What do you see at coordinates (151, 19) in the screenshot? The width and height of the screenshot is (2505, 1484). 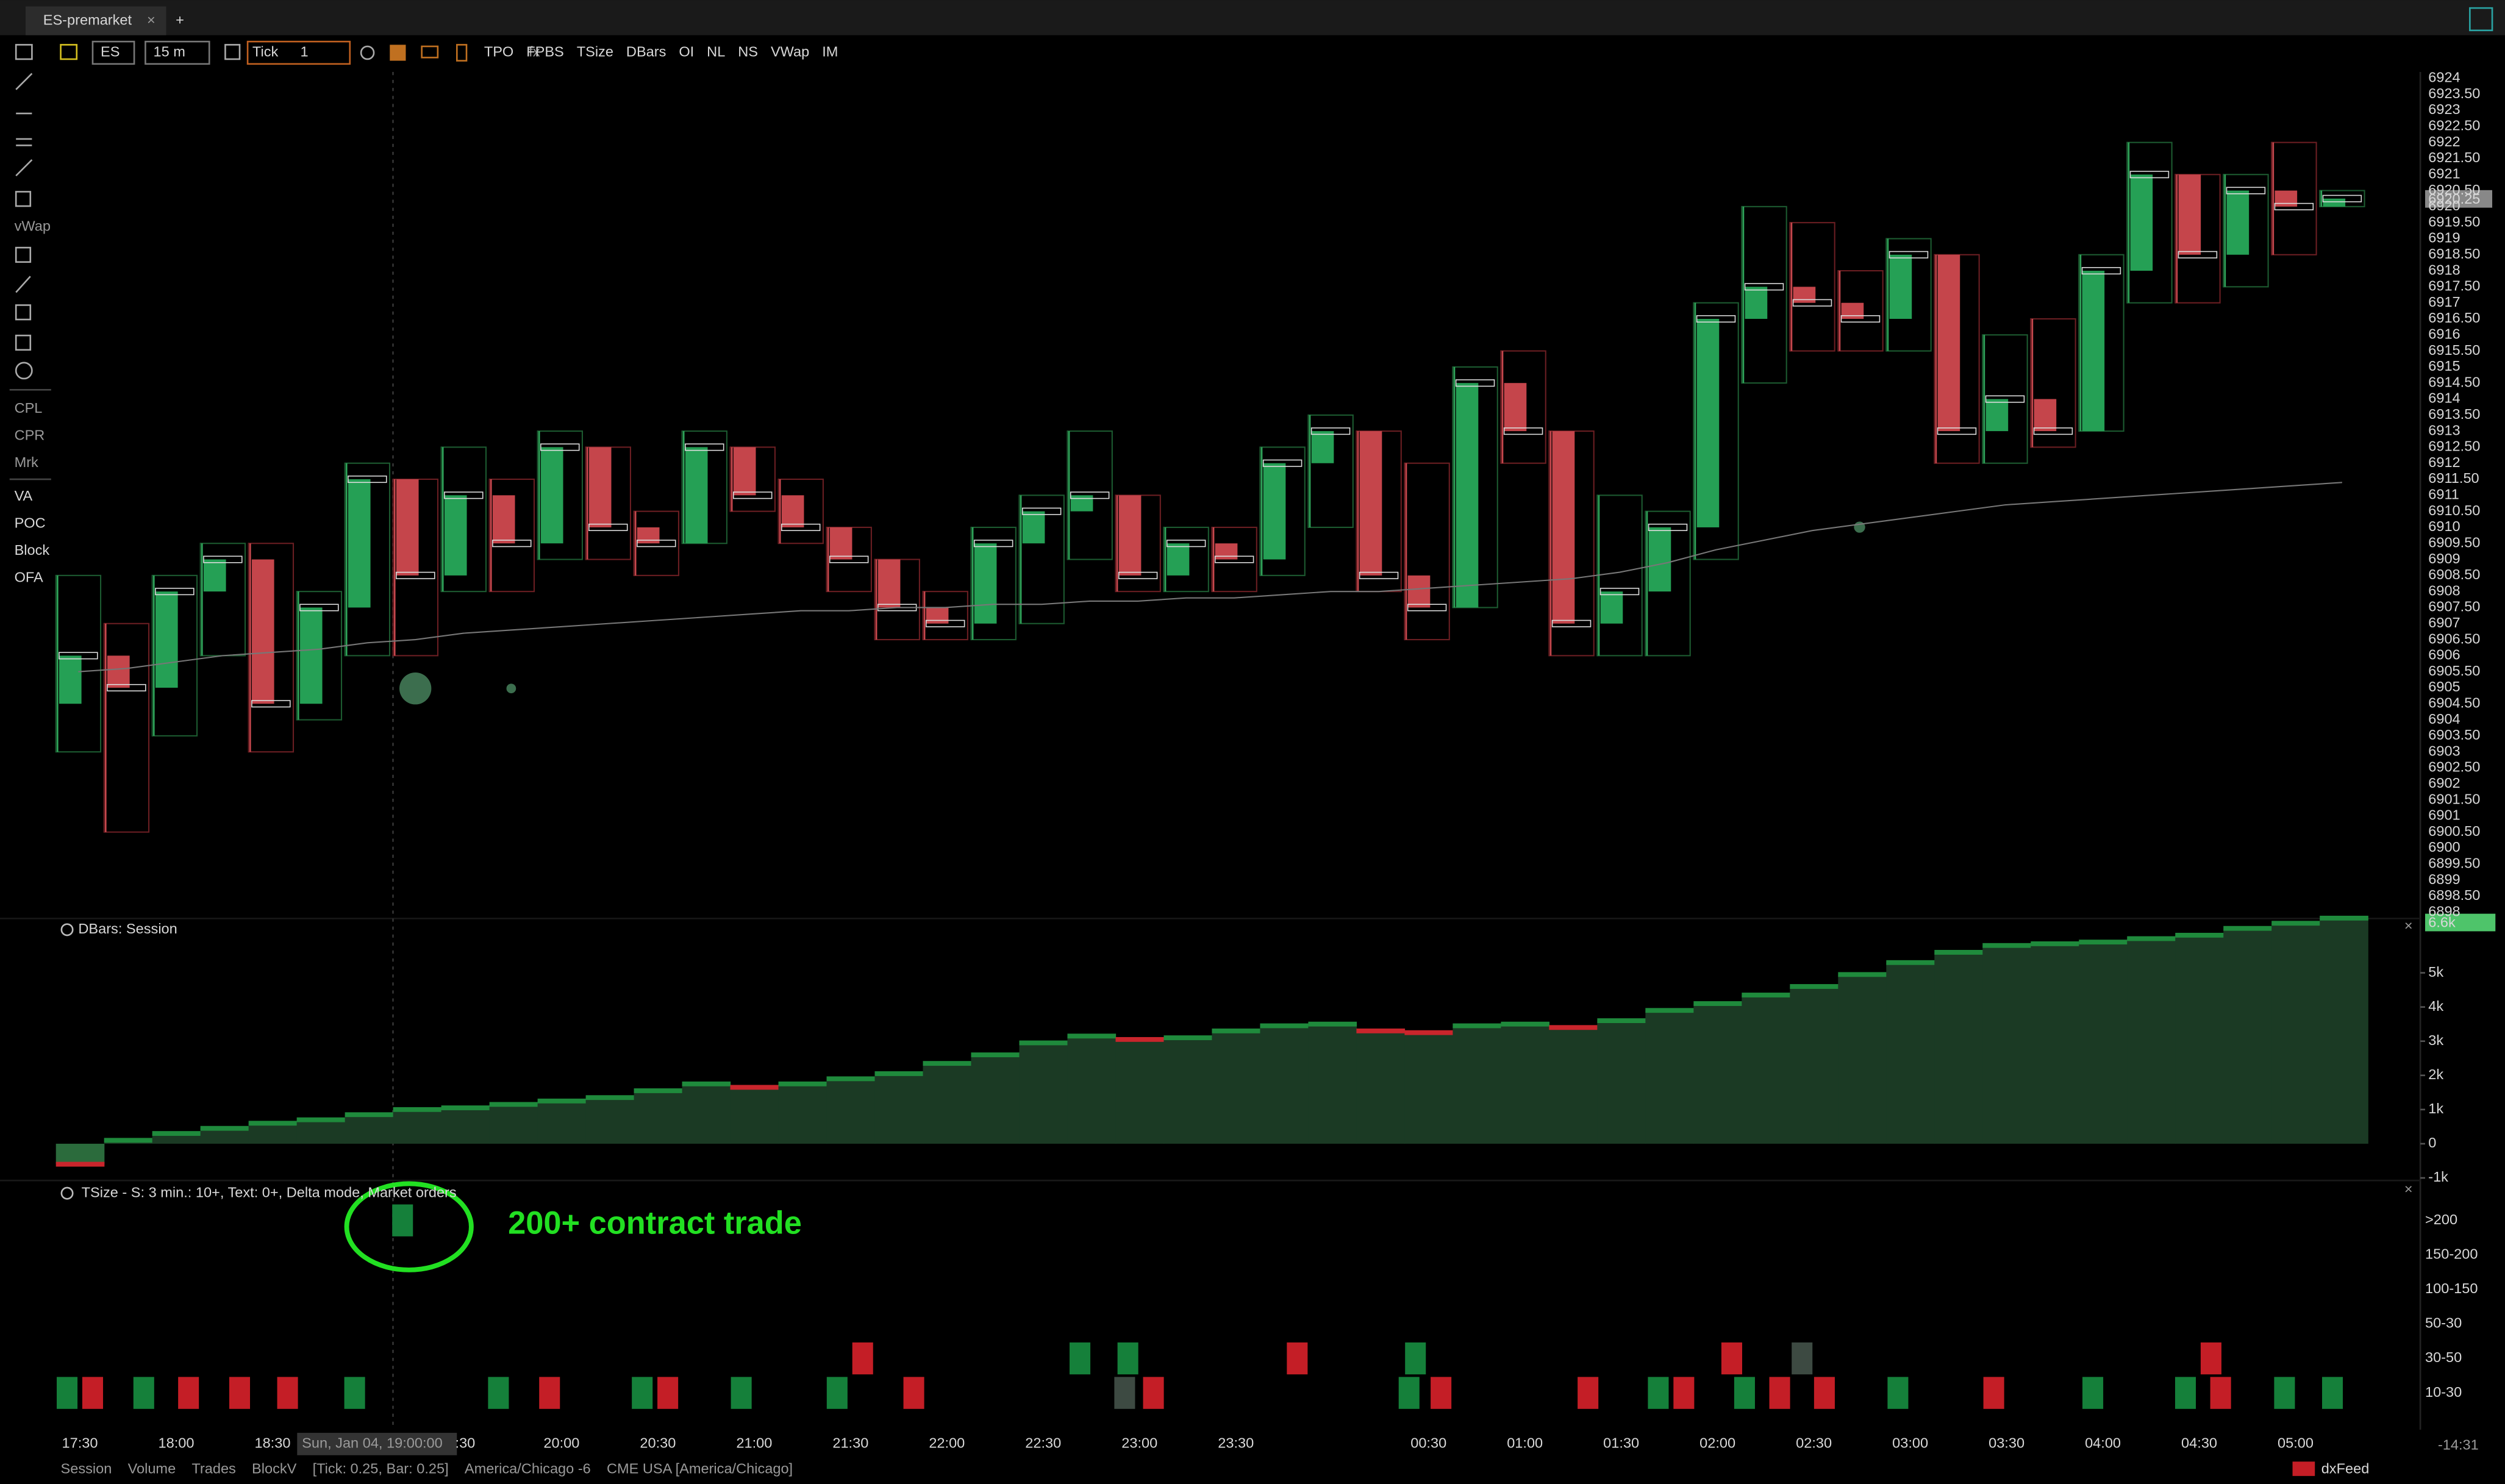 I see `tab-close: ×` at bounding box center [151, 19].